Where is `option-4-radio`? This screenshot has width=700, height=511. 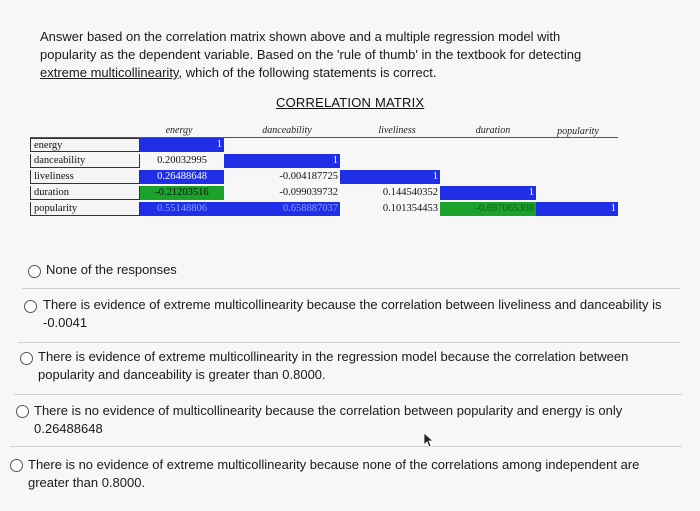 option-4-radio is located at coordinates (22, 411).